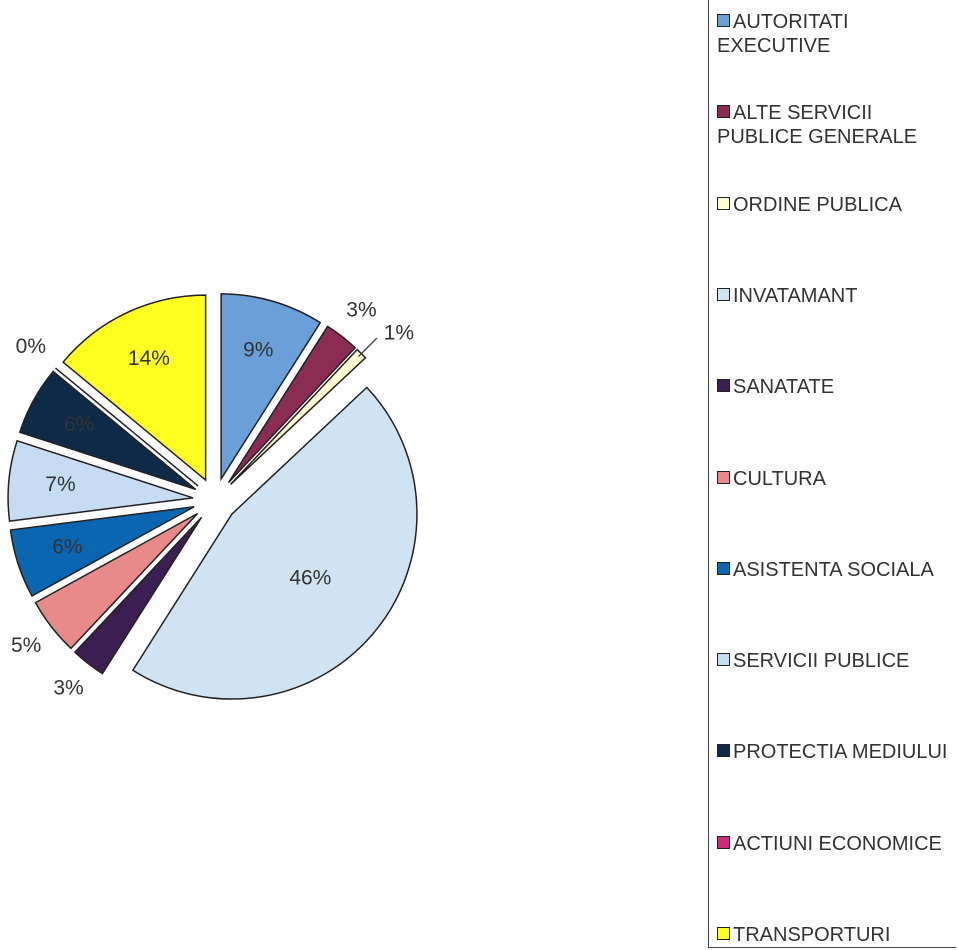 This screenshot has width=958, height=950. I want to click on legend-label: PROTECTIA MEDIULUI, so click(840, 752).